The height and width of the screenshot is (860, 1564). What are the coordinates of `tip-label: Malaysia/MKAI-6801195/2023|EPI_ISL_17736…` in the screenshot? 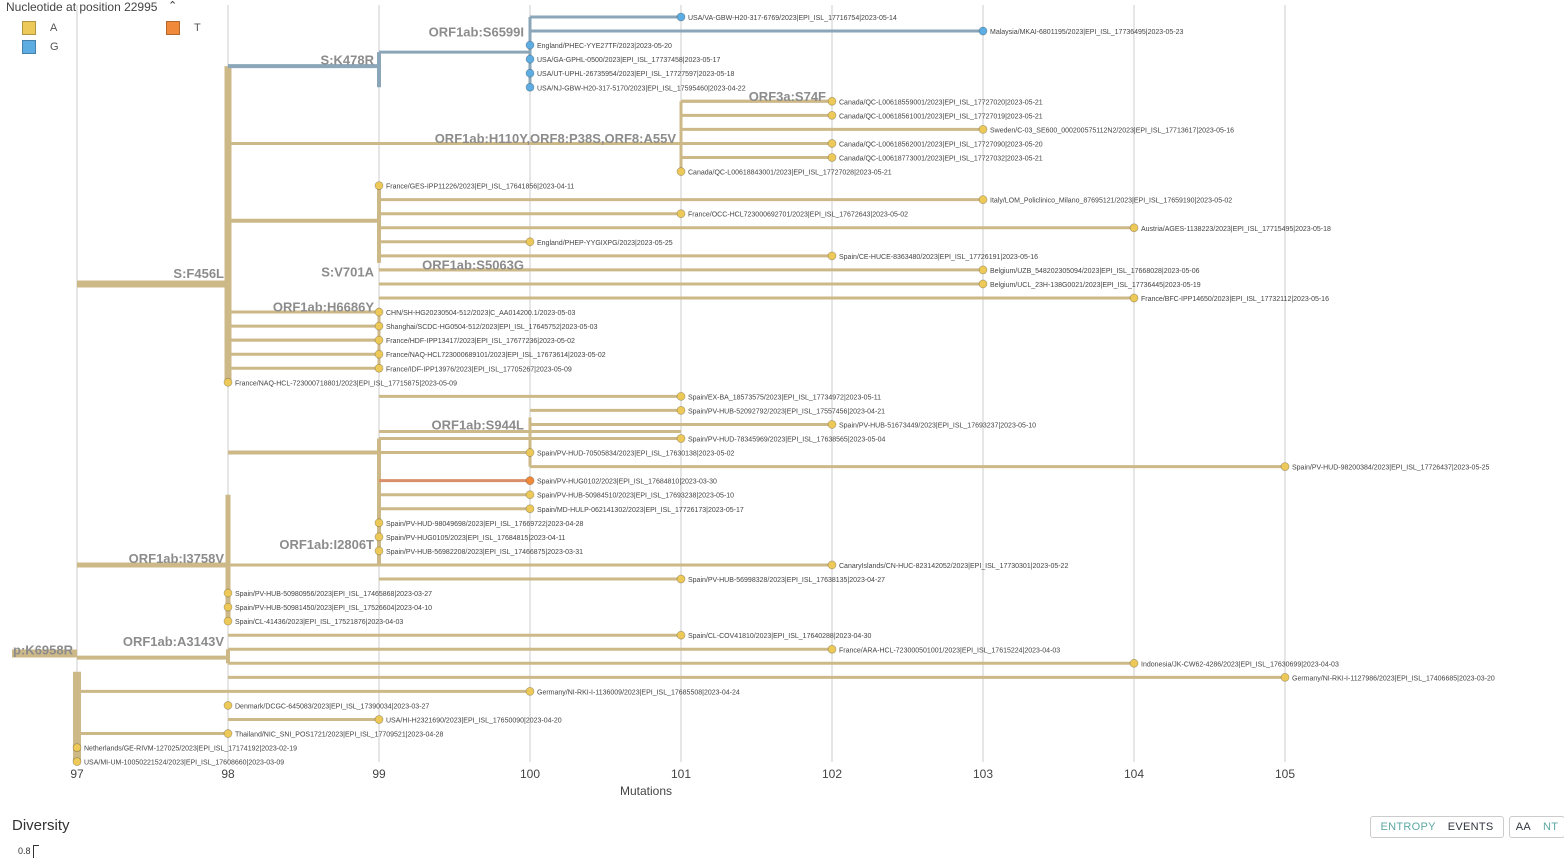 It's located at (1087, 32).